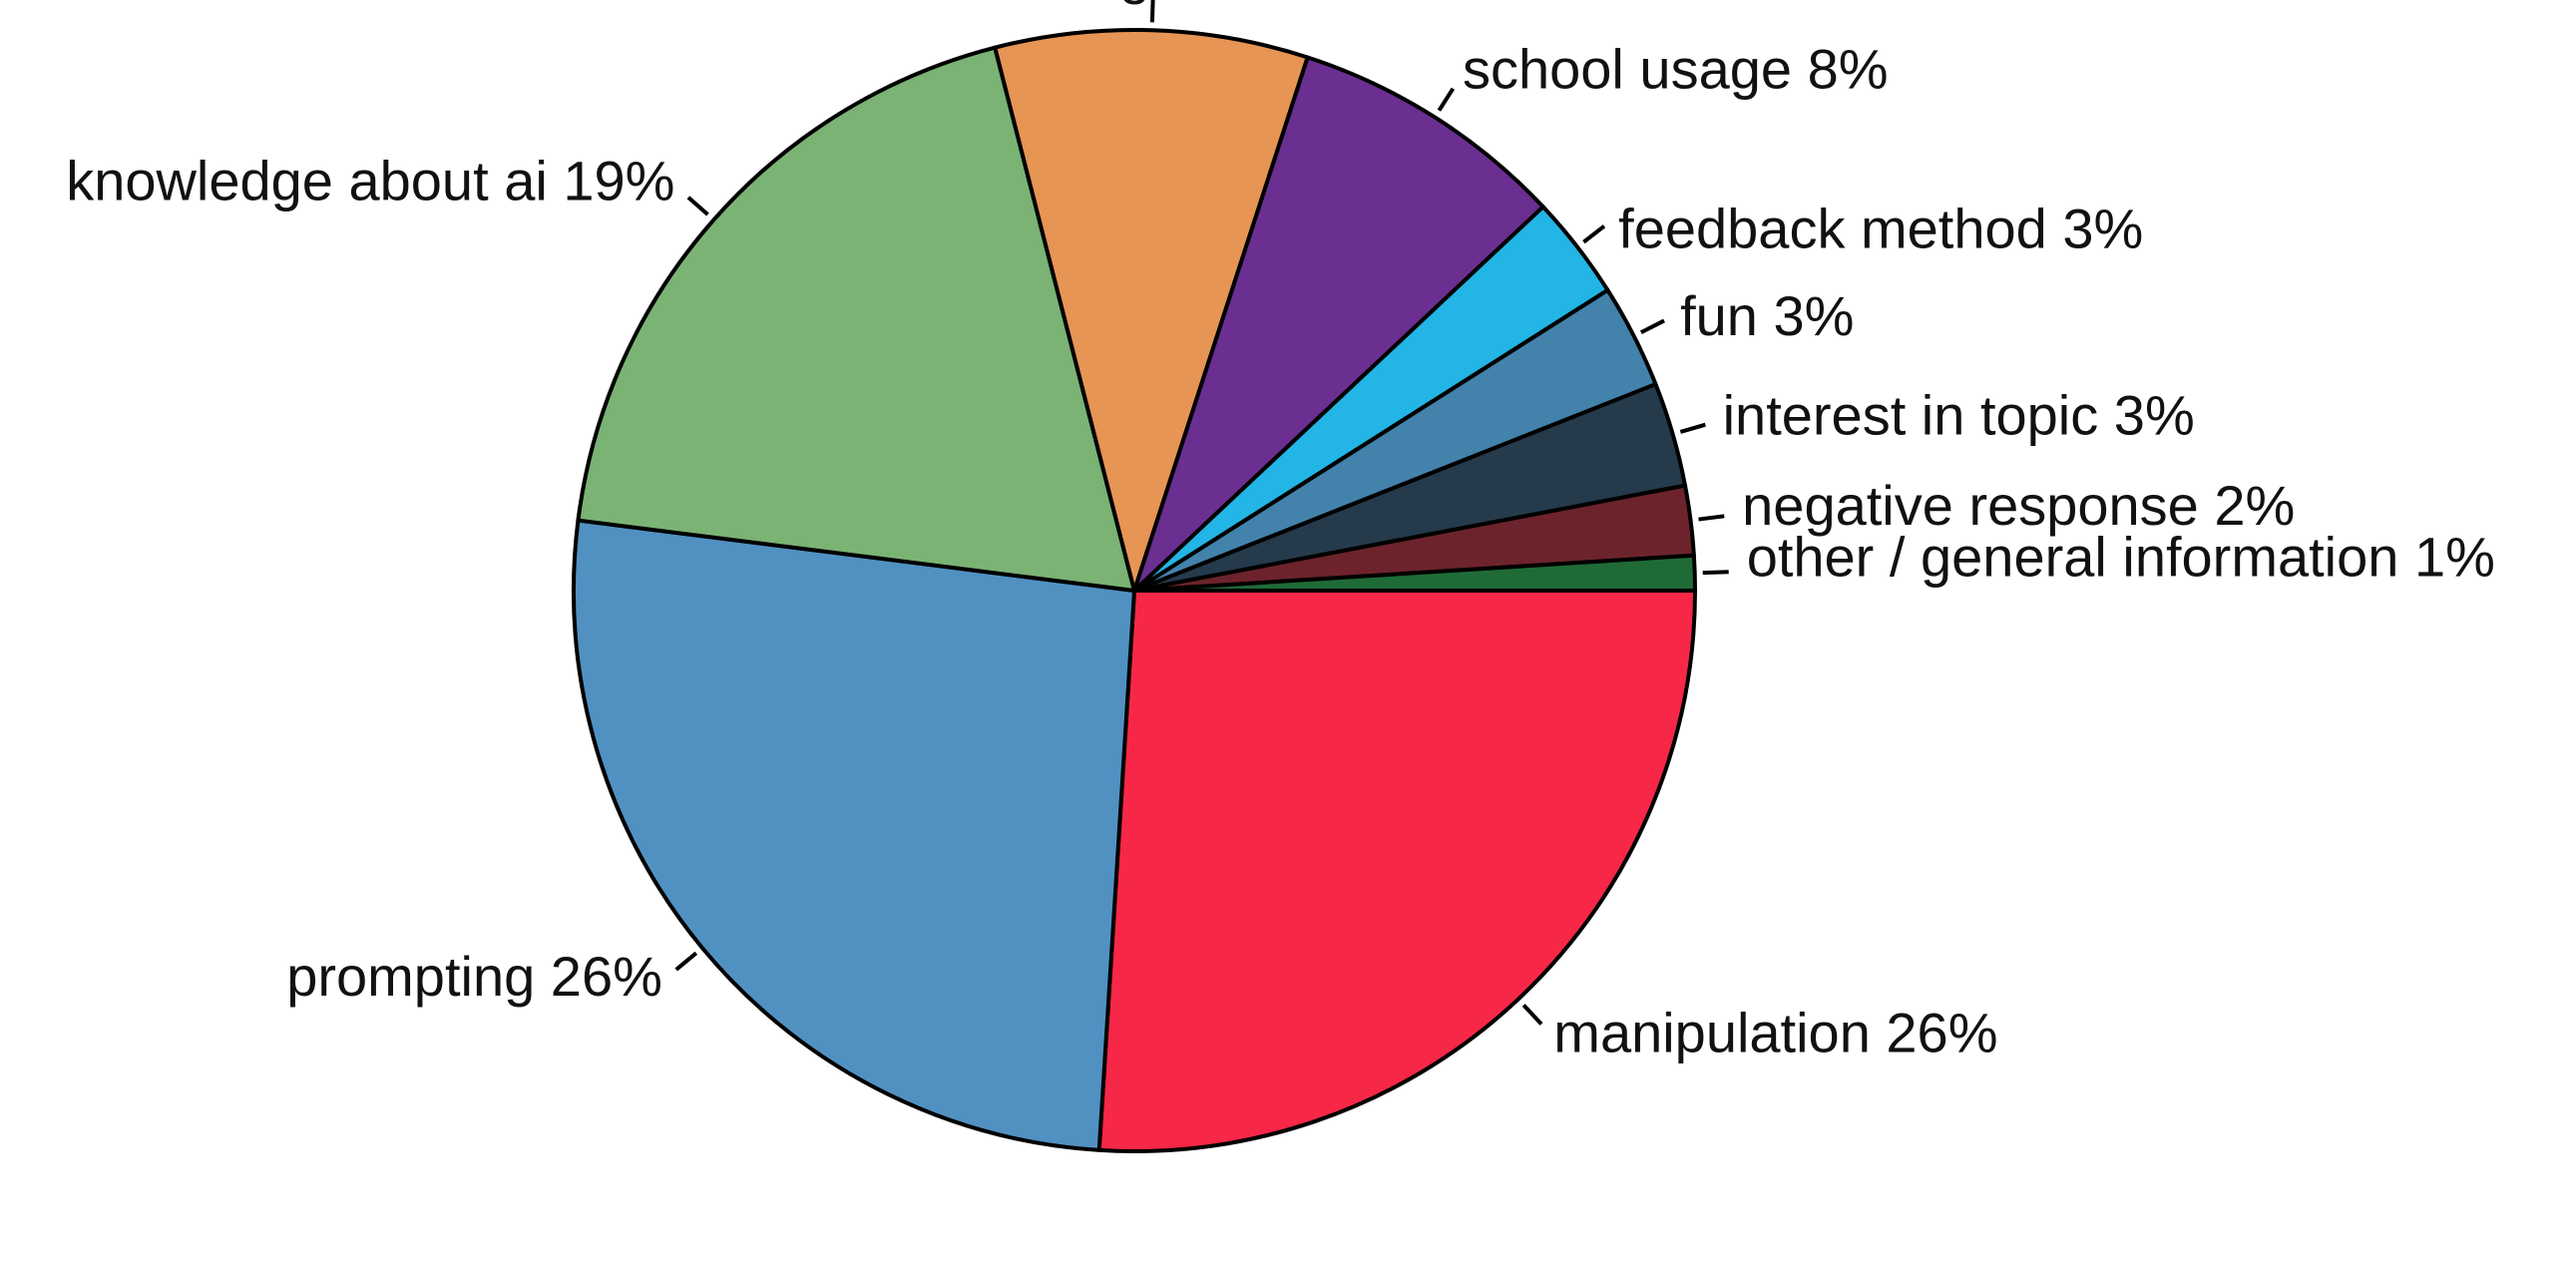 The image size is (2576, 1263). What do you see at coordinates (1711, 518) in the screenshot?
I see `leader-line-negative-response` at bounding box center [1711, 518].